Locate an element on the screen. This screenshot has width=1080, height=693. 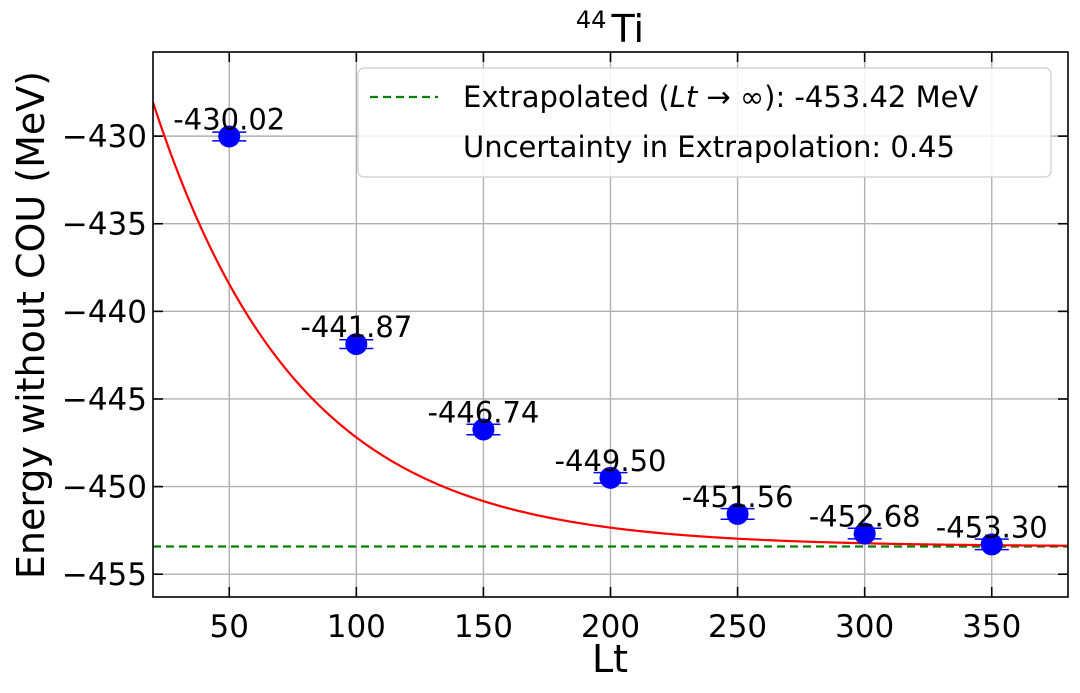
y-tick-label: −455 is located at coordinates (104, 575).